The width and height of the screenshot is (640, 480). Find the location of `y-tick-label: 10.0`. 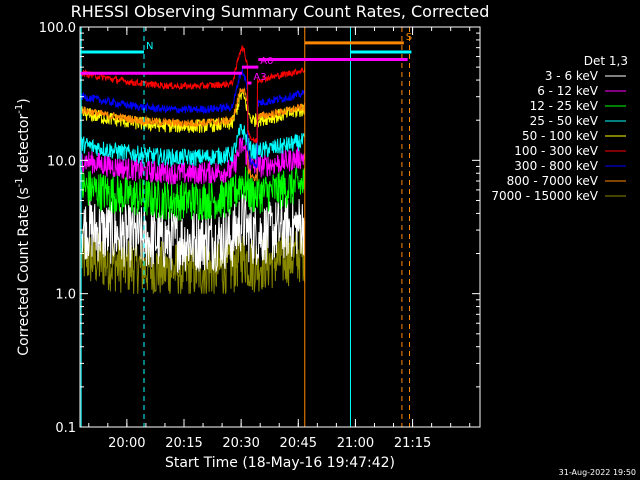

y-tick-label: 10.0 is located at coordinates (61, 161).